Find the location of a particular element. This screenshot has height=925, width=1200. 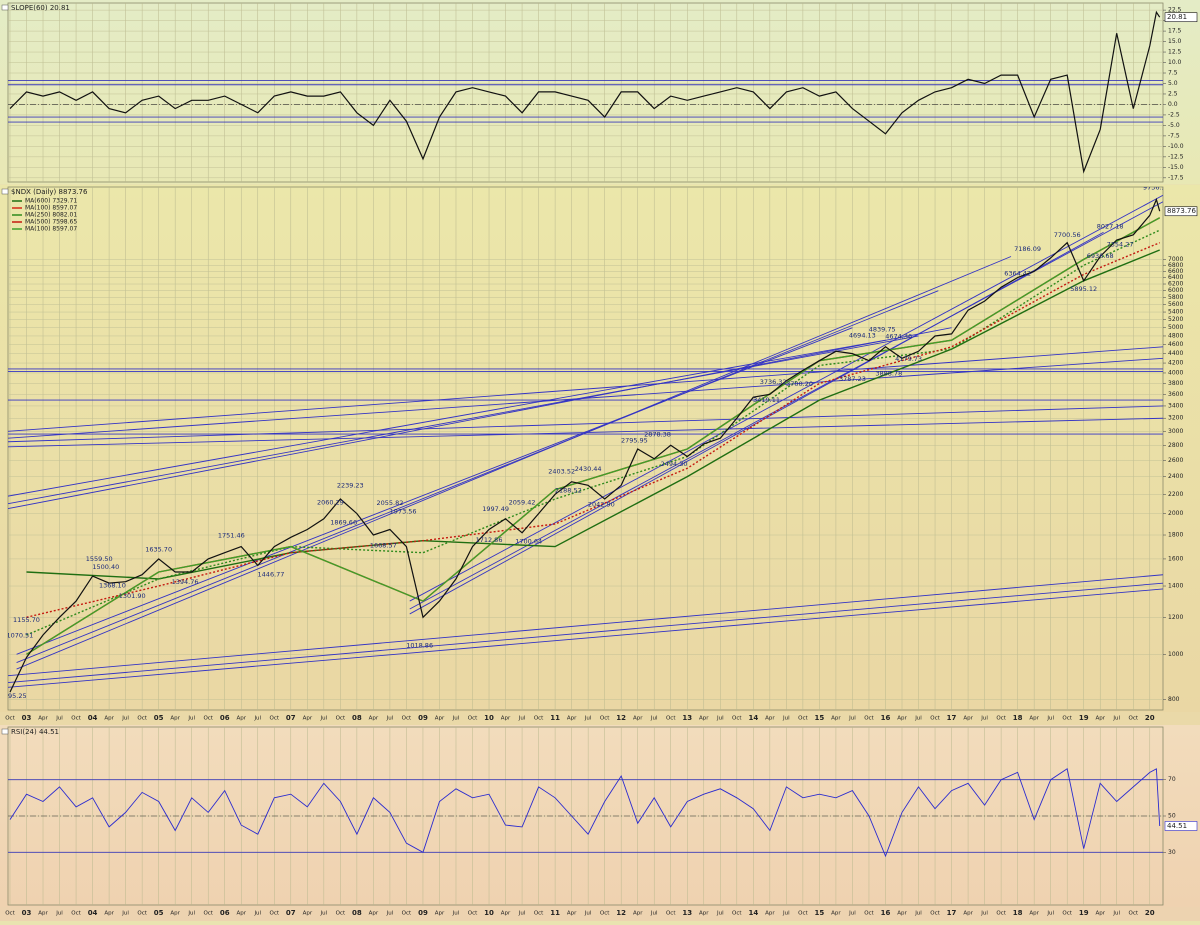

x-tick-label: 20 is located at coordinates (1150, 718).